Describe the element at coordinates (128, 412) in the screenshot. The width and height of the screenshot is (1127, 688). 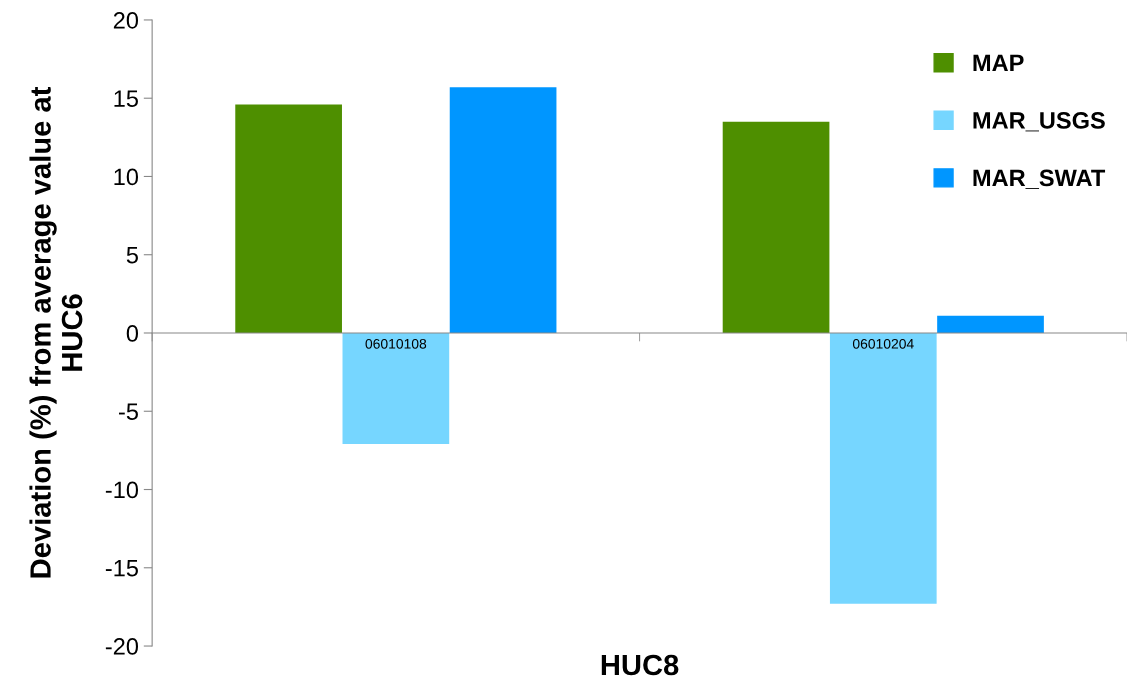
I see `y-tick-label: -5` at that location.